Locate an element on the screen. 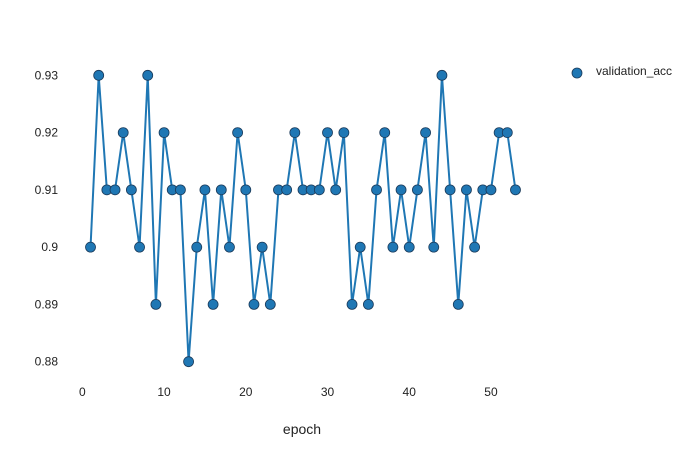 The height and width of the screenshot is (450, 700). x-tick-label: 50 is located at coordinates (491, 392).